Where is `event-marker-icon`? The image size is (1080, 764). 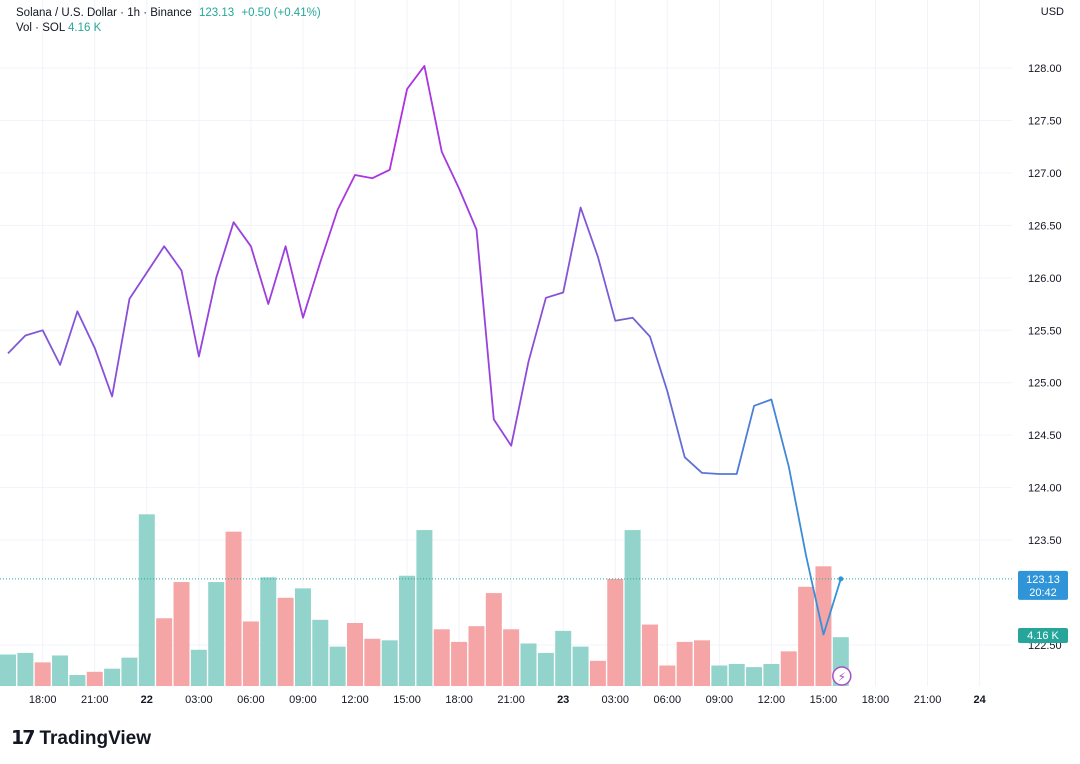
event-marker-icon is located at coordinates (842, 676).